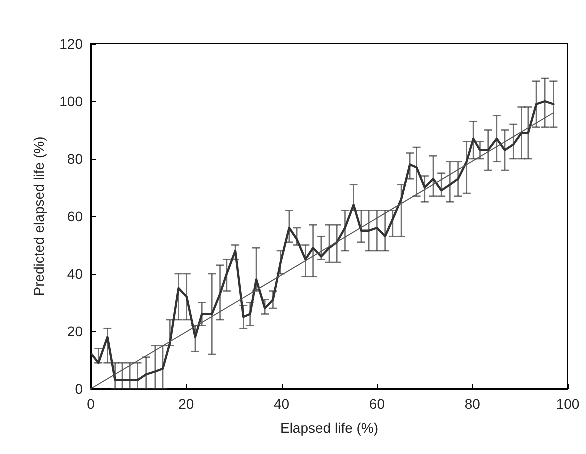  I want to click on y-tick-label: 20, so click(75, 332).